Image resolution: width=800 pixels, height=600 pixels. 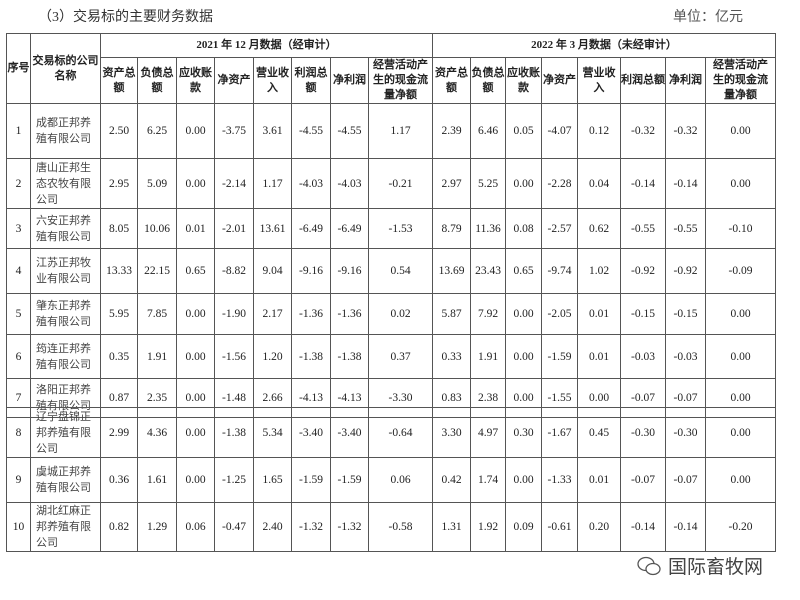 I want to click on cell-2022: 0.62, so click(x=599, y=228).